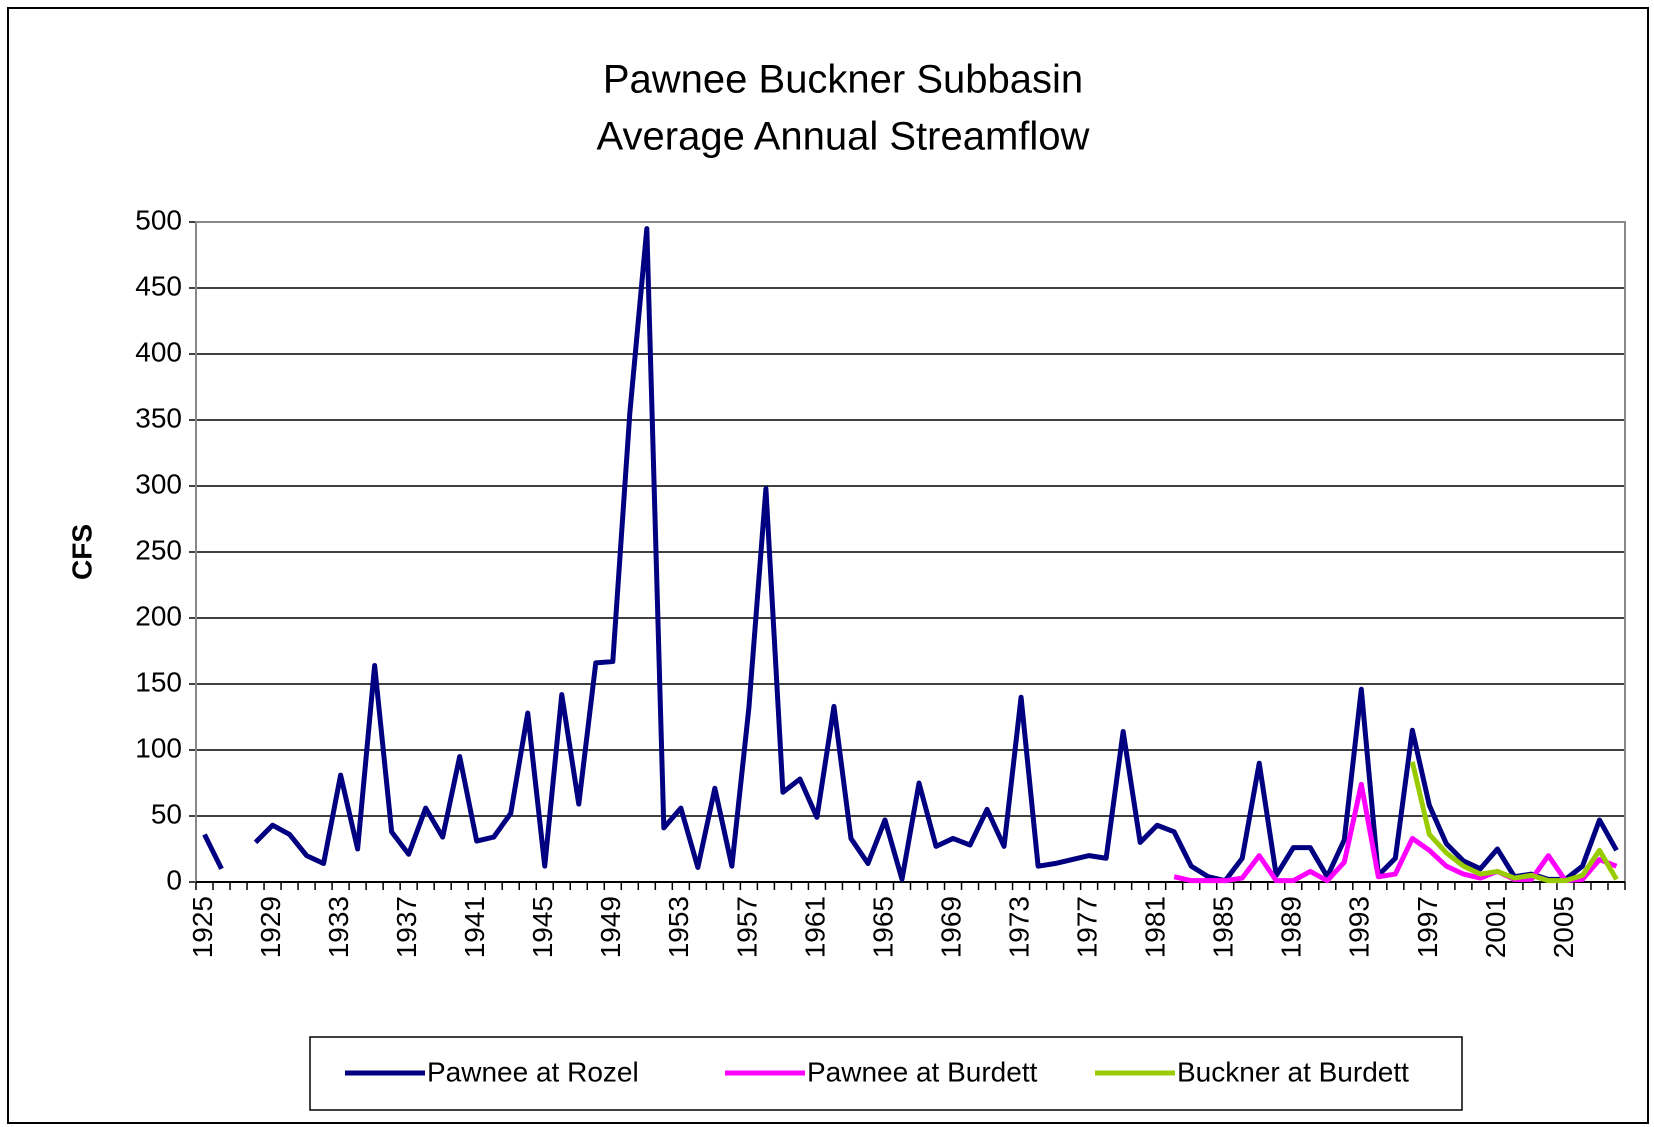 Image resolution: width=1654 pixels, height=1127 pixels. What do you see at coordinates (843, 80) in the screenshot?
I see `chart-title: Pawnee Buckner Subbasin` at bounding box center [843, 80].